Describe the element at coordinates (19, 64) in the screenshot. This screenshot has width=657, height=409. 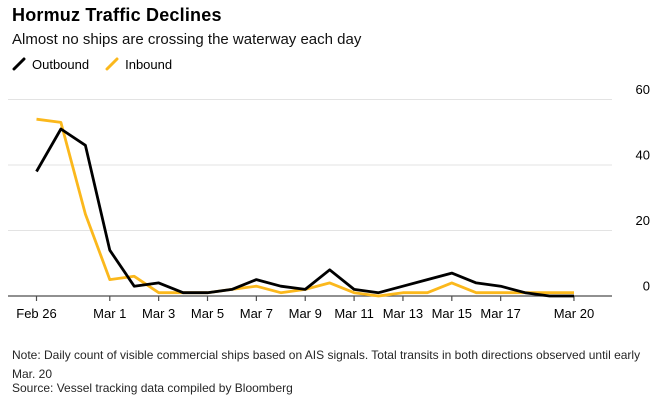
I see `outbound-line-marker-icon` at that location.